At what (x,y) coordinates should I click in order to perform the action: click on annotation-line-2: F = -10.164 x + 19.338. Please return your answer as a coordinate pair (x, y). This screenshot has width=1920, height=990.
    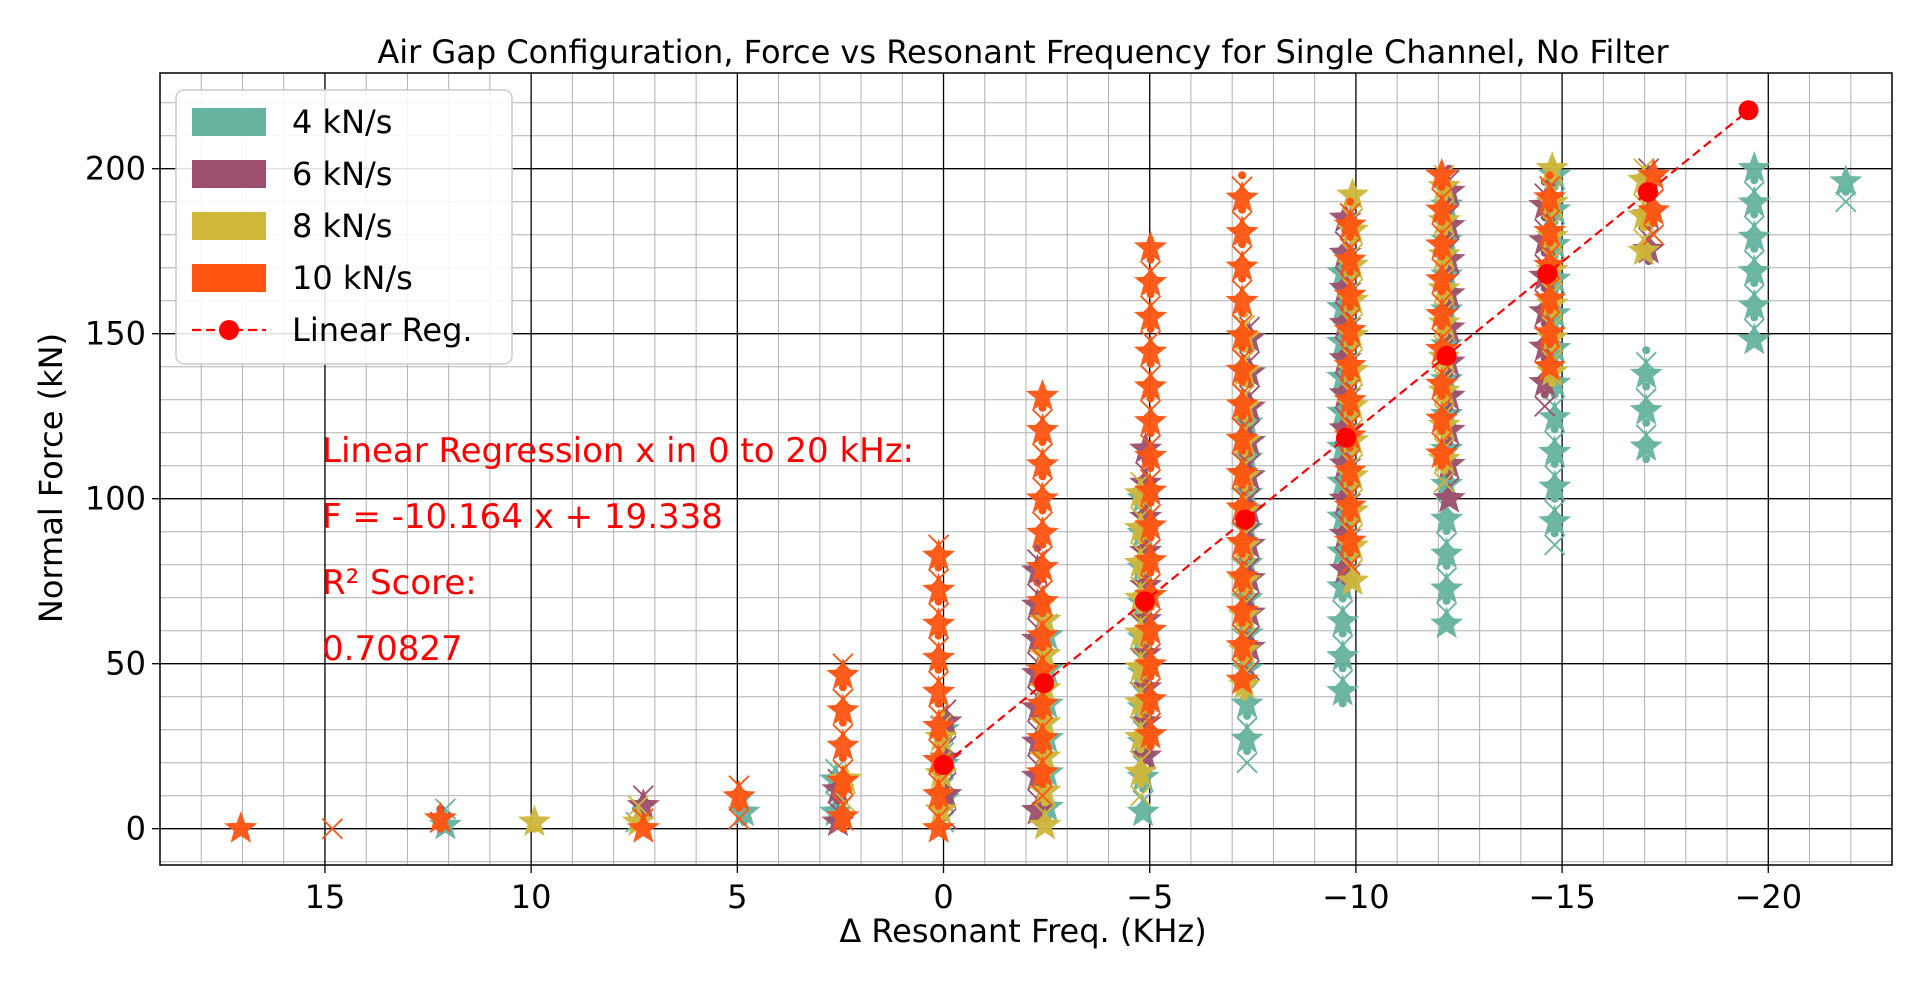
    Looking at the image, I should click on (522, 517).